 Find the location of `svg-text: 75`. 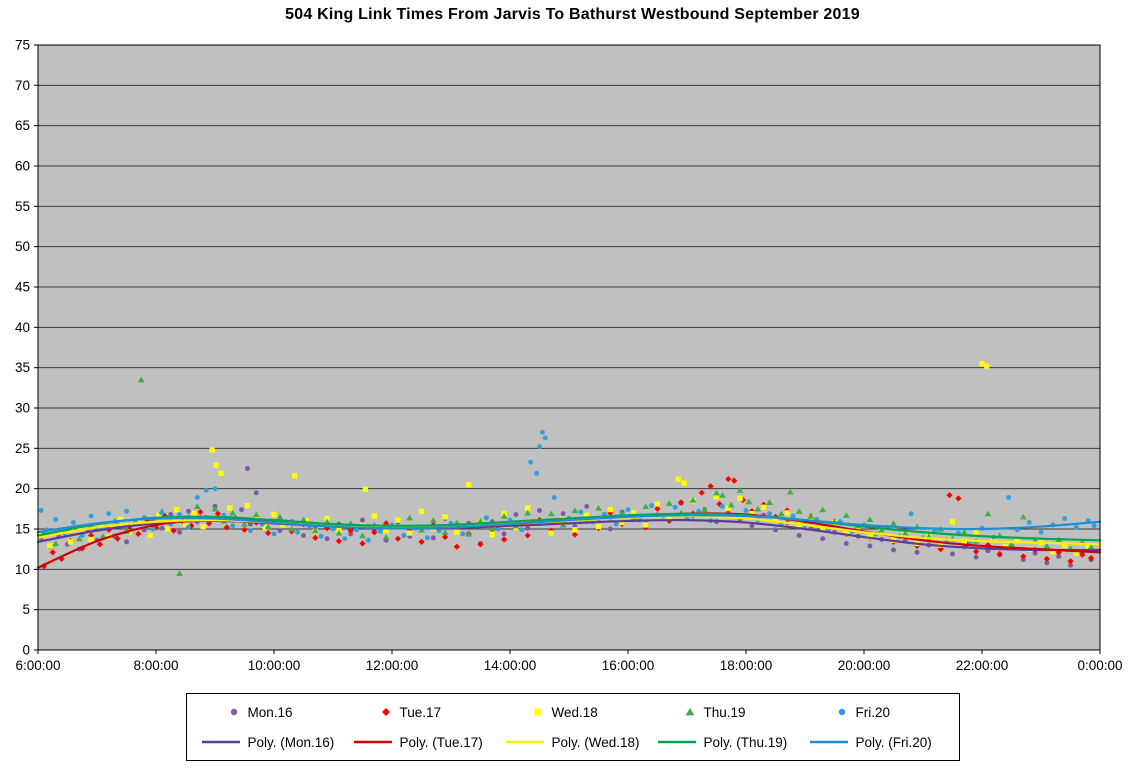

svg-text: 75 is located at coordinates (22, 45).